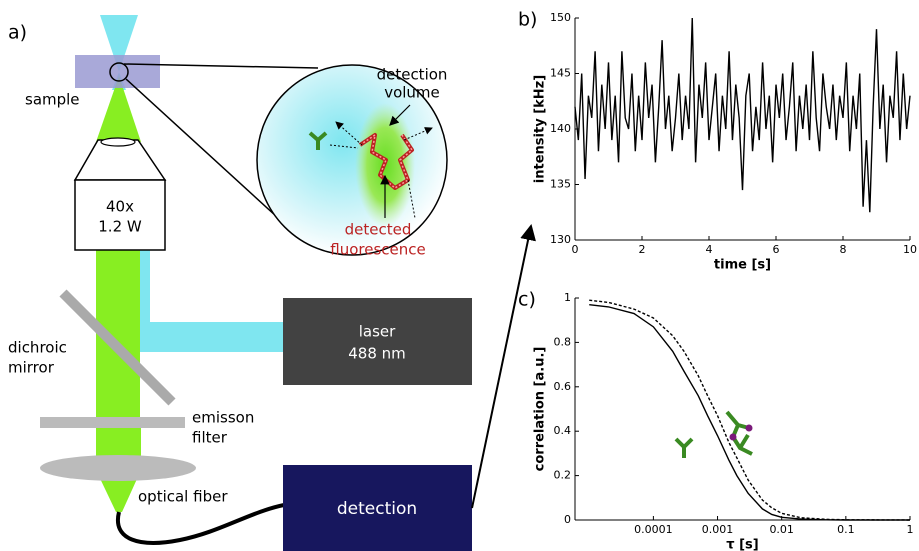 The image size is (919, 551). I want to click on panel-label: c), so click(527, 300).